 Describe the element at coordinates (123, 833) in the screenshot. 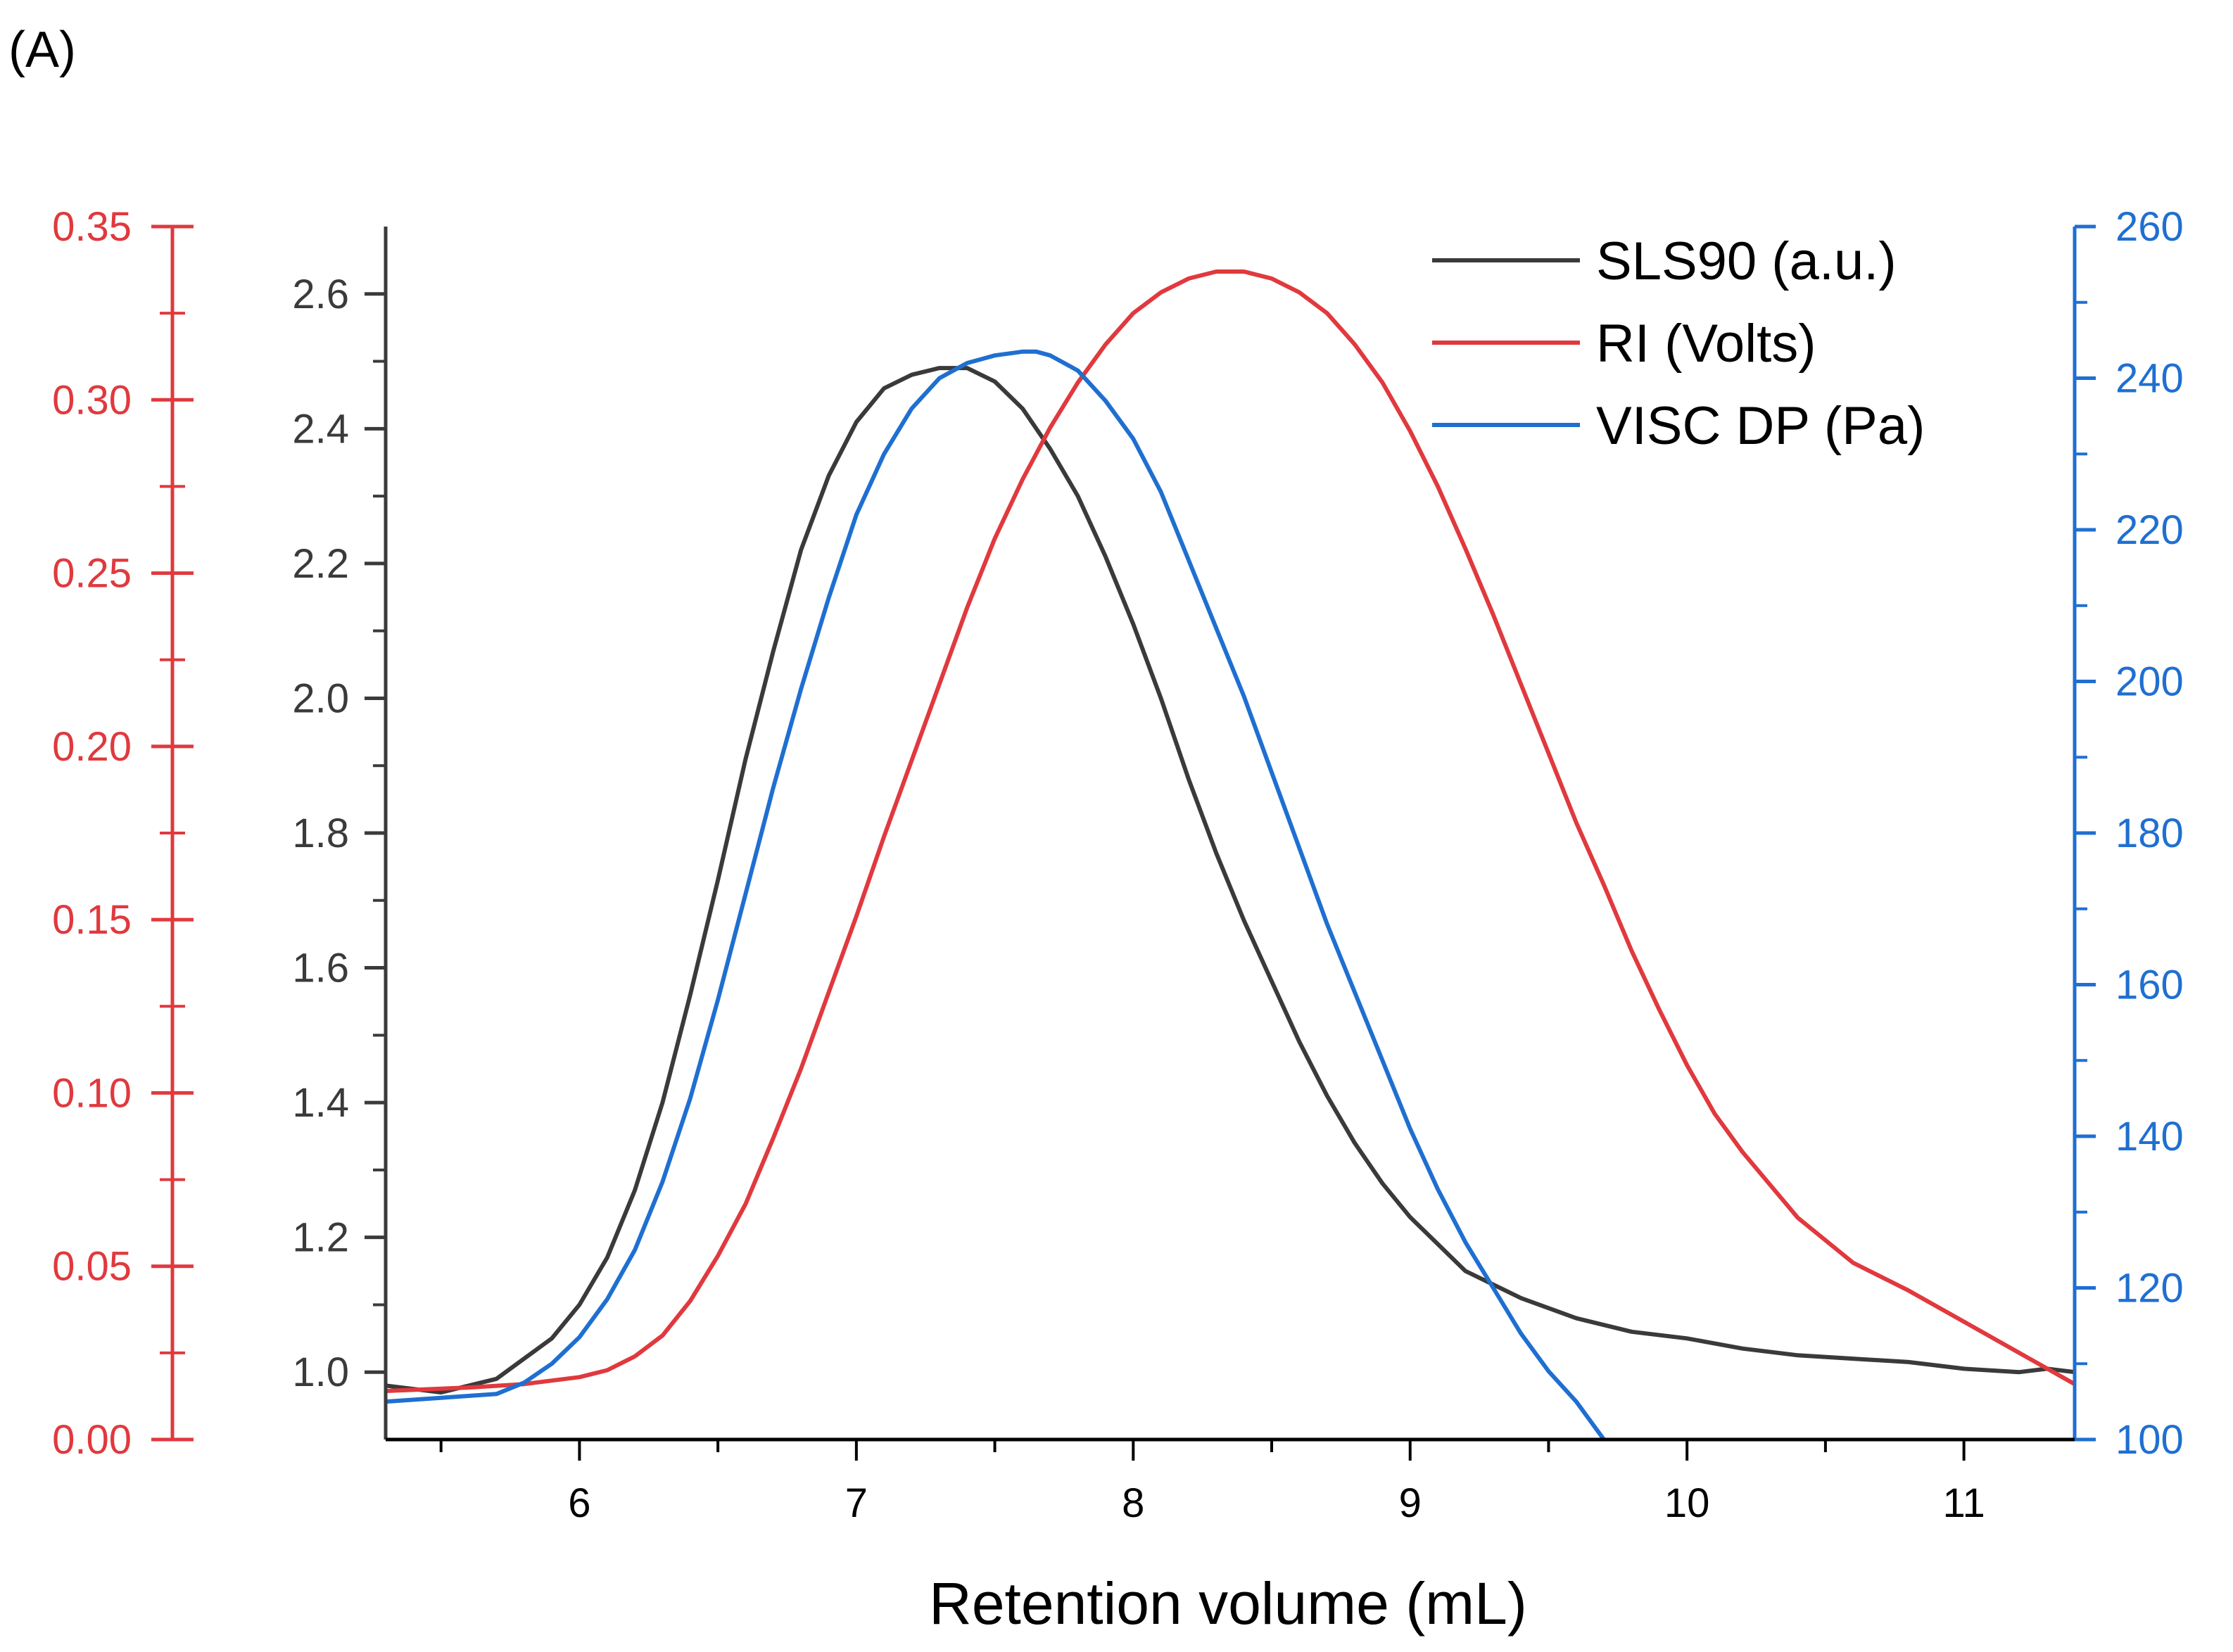

I see `ri-axis: 0.00 0.05 0.10 0.15 0.20 0.25 0.30 0.35` at that location.